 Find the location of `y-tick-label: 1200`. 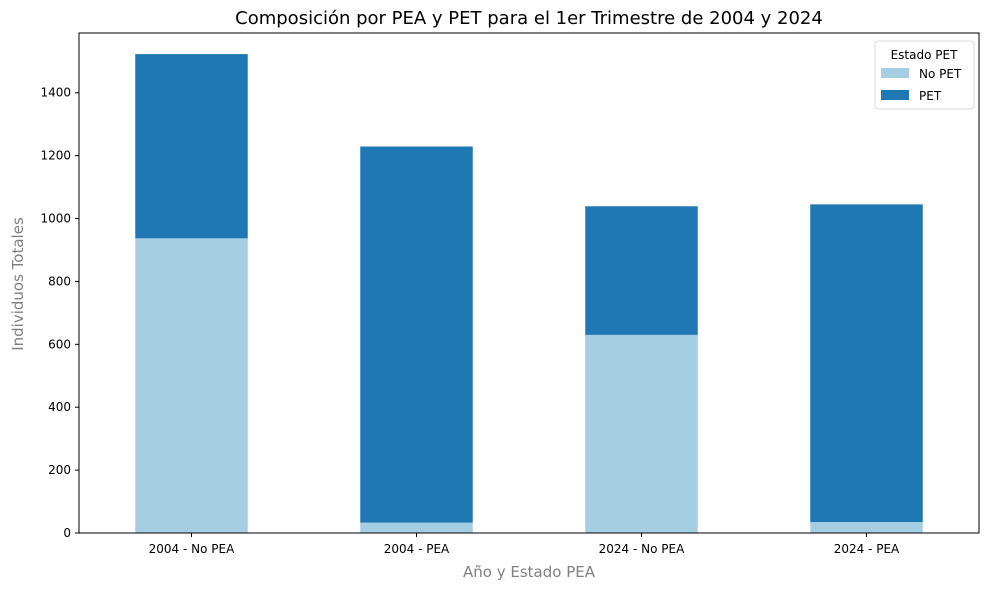

y-tick-label: 1200 is located at coordinates (55, 156).